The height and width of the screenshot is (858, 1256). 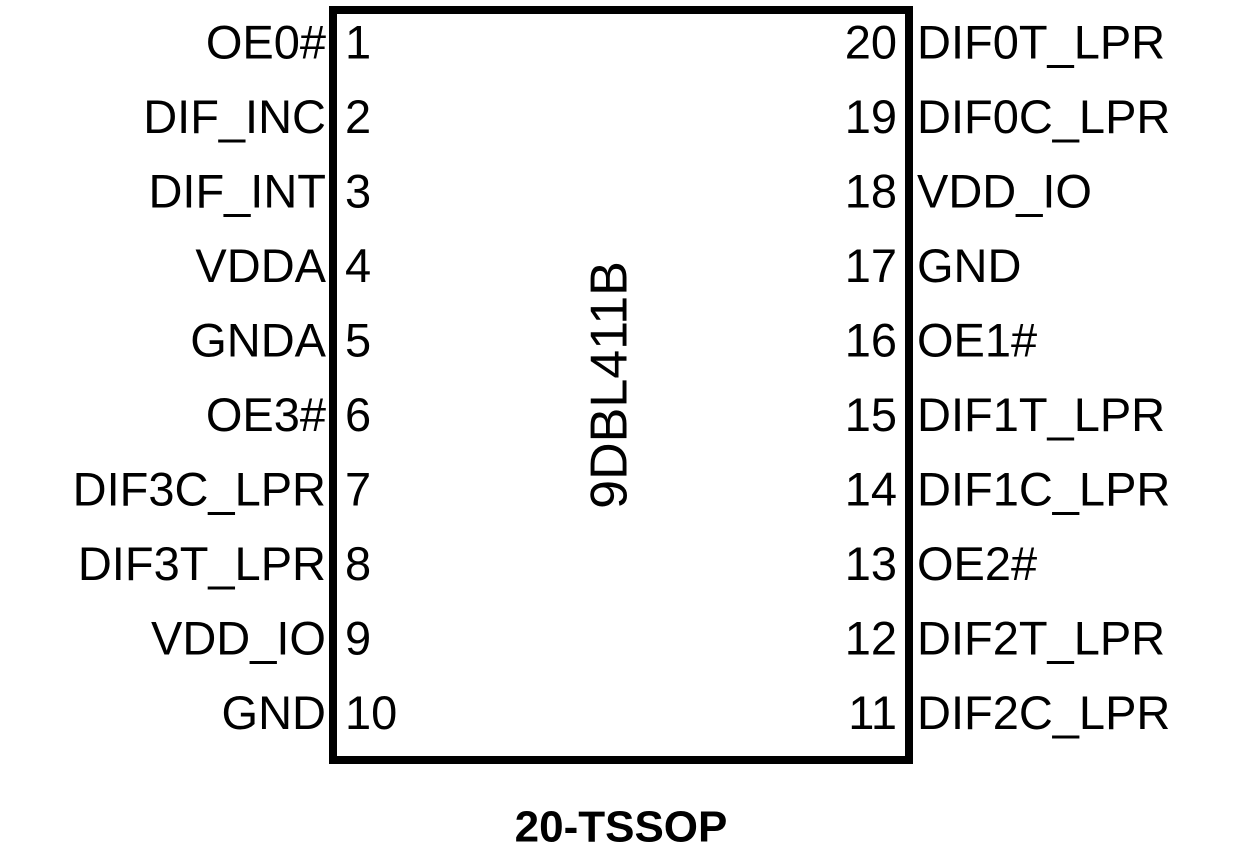 What do you see at coordinates (610, 385) in the screenshot?
I see `chip-name: 9DBL411B` at bounding box center [610, 385].